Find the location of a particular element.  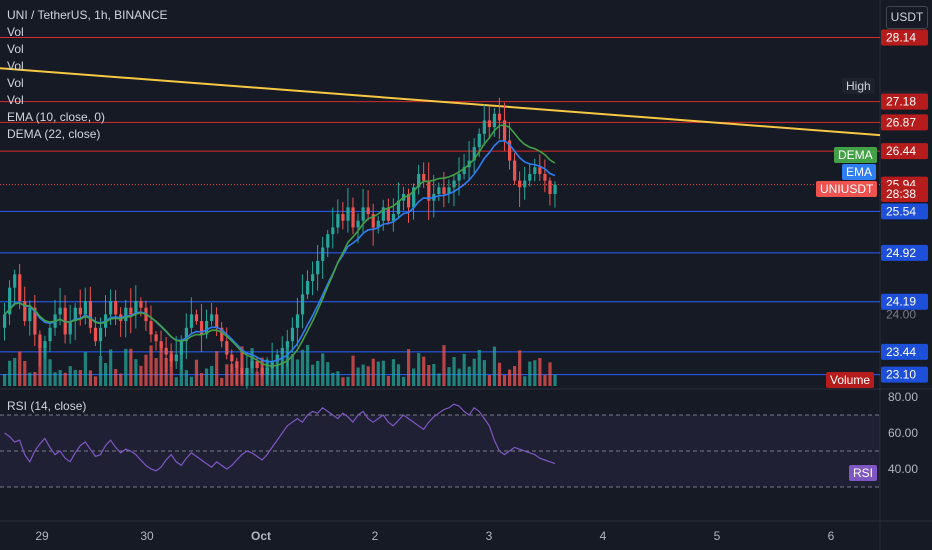

time-axis-label: 6 is located at coordinates (831, 536).